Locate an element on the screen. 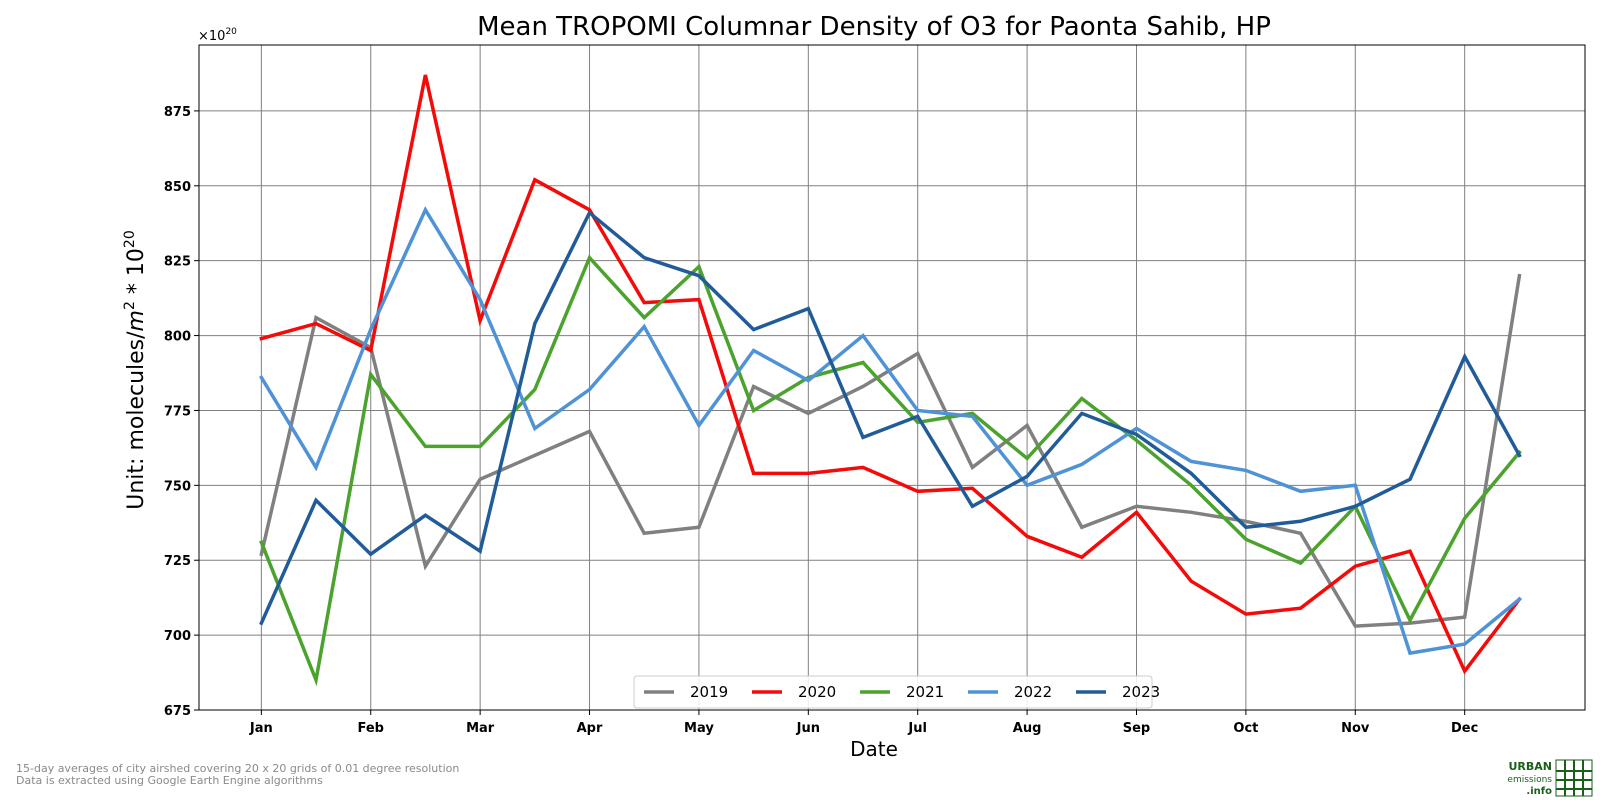 The width and height of the screenshot is (1600, 800). x-tick-label: Apr is located at coordinates (590, 728).